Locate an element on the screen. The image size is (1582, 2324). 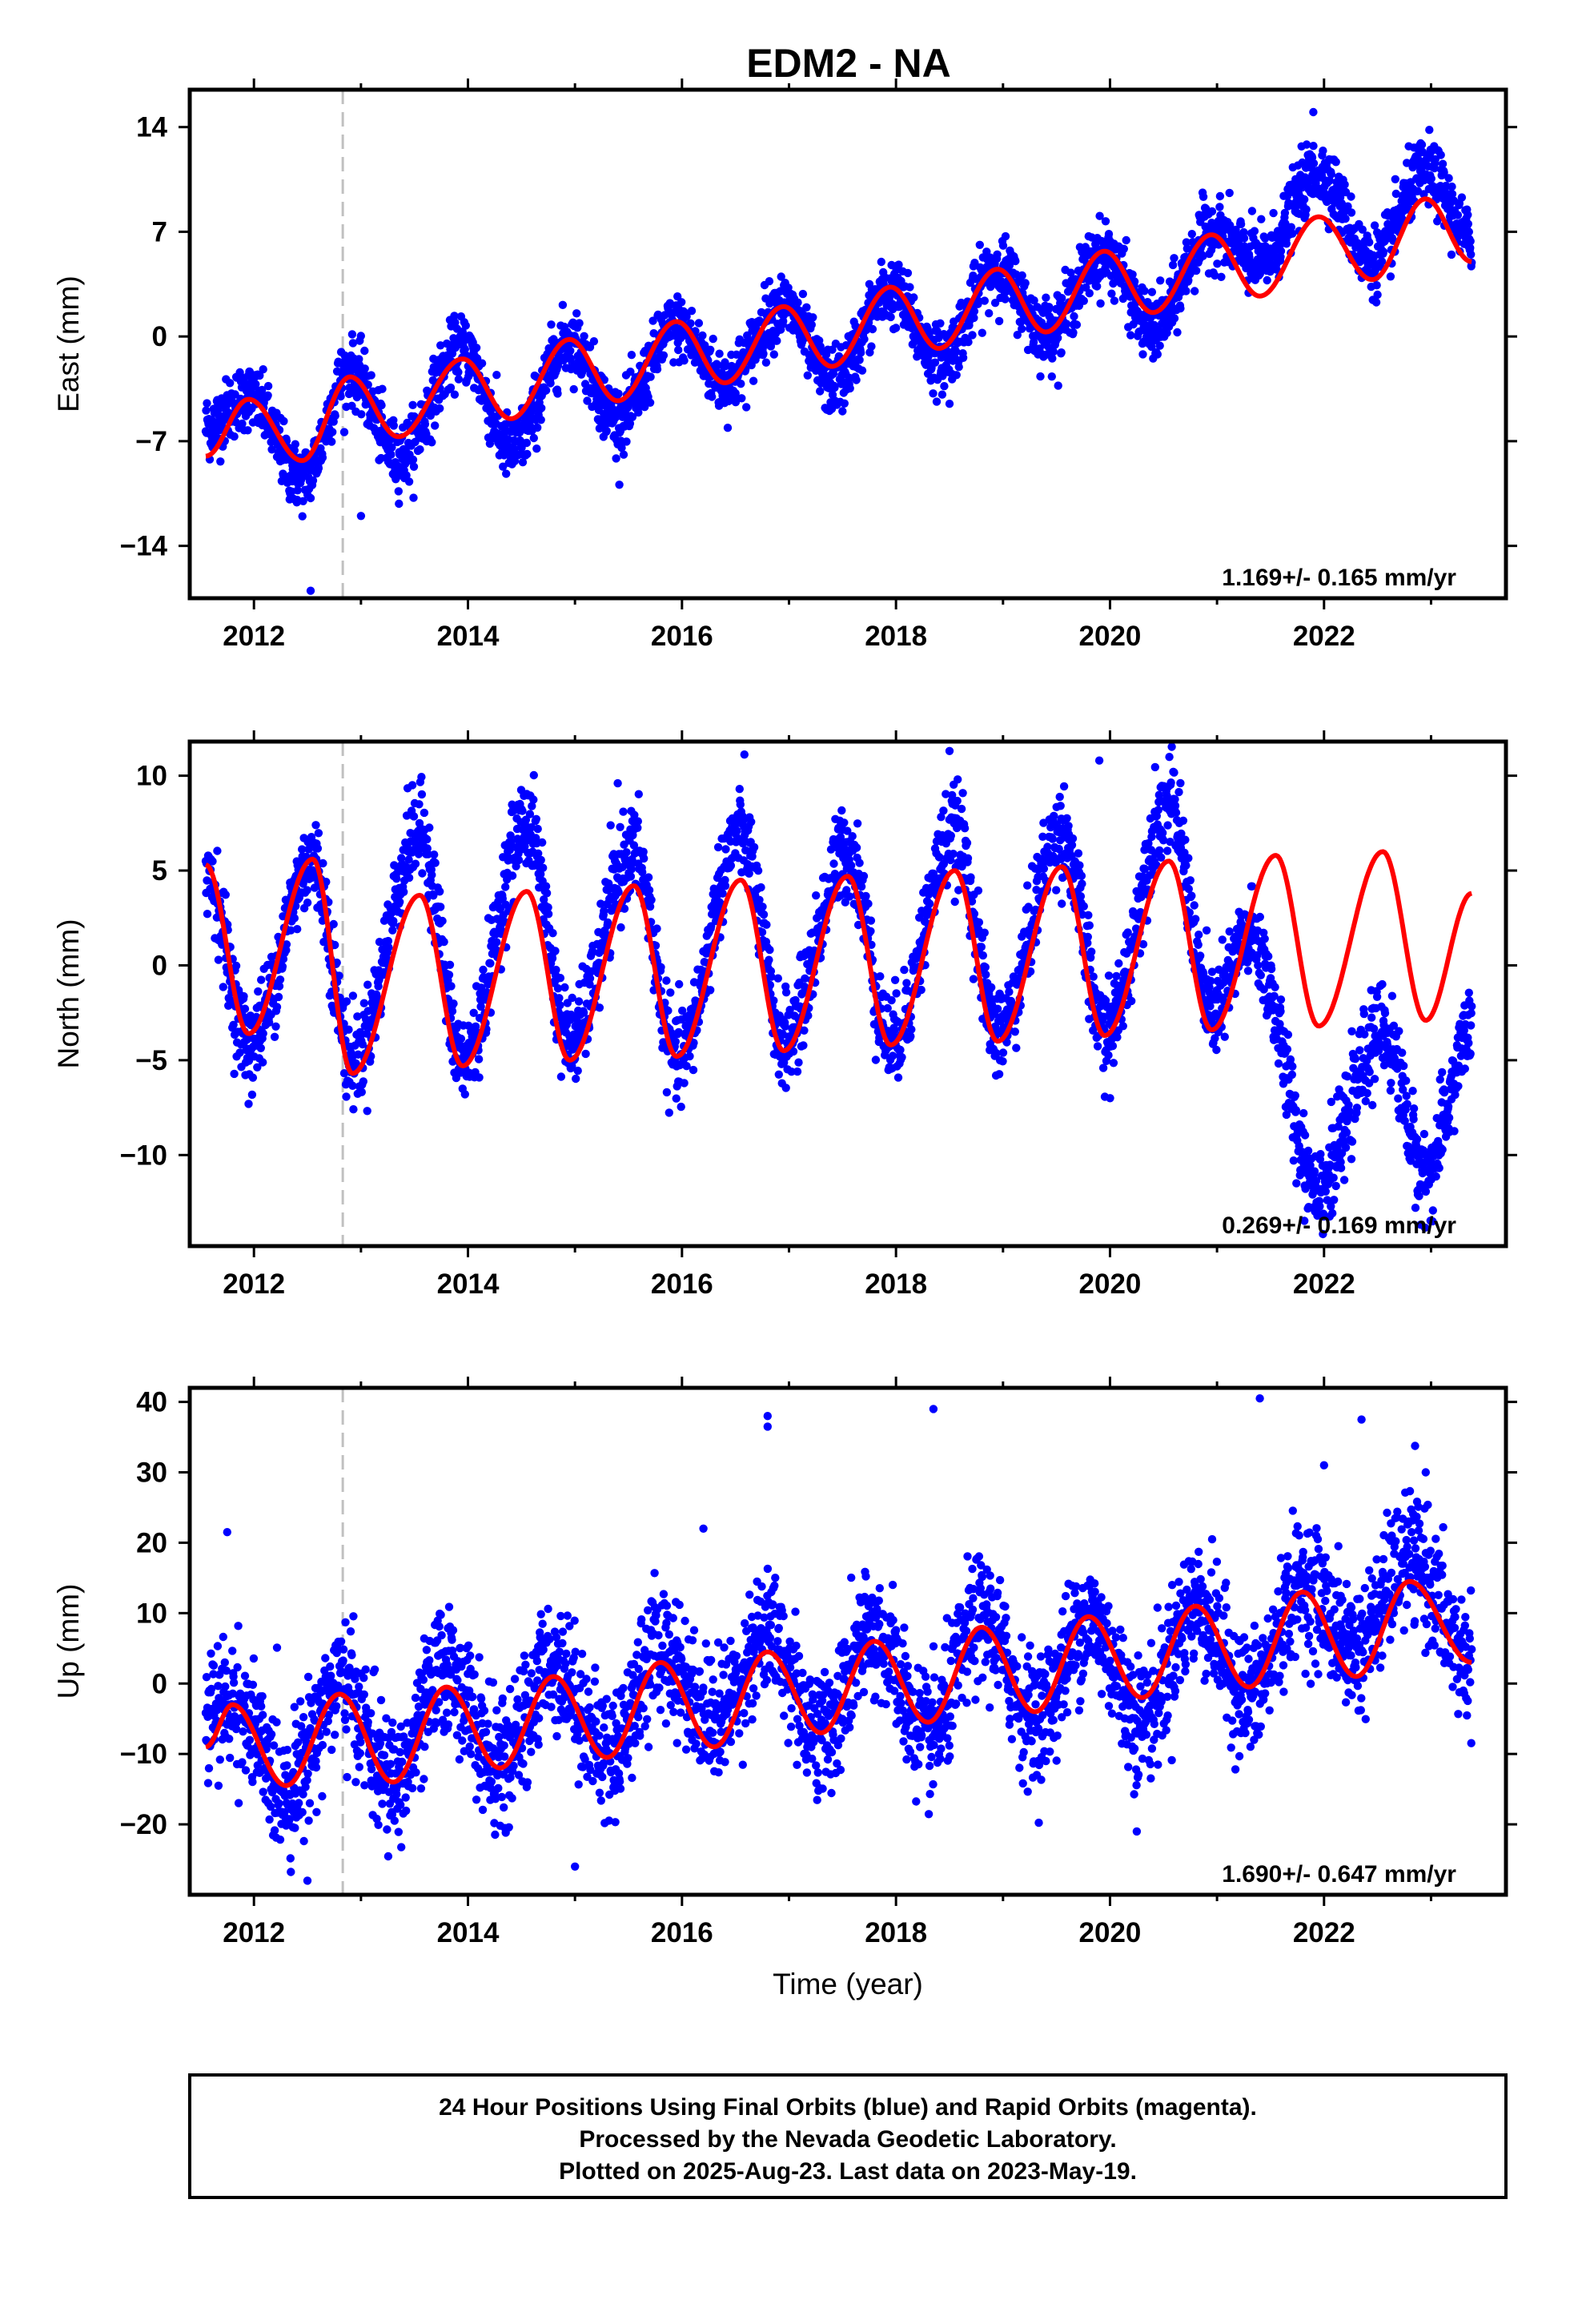
figure-title: EDM2 - NA is located at coordinates (848, 63).